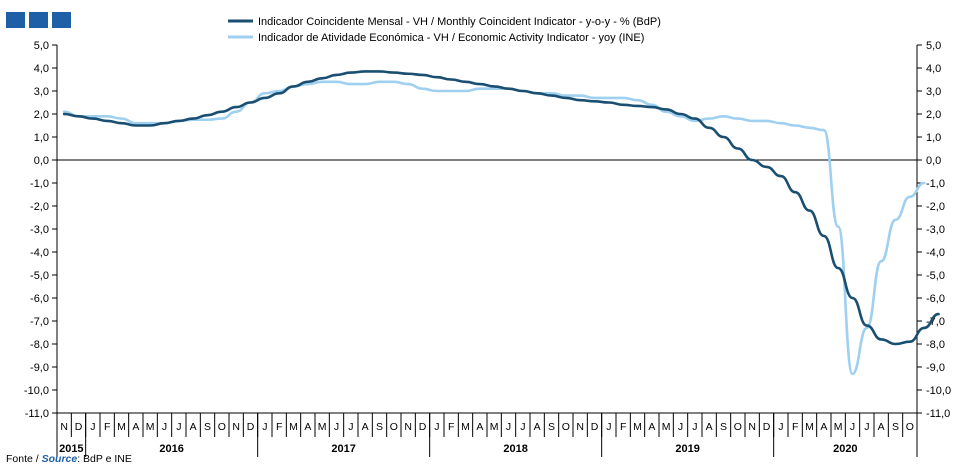  Describe the element at coordinates (845, 449) in the screenshot. I see `year-label: 2020` at that location.